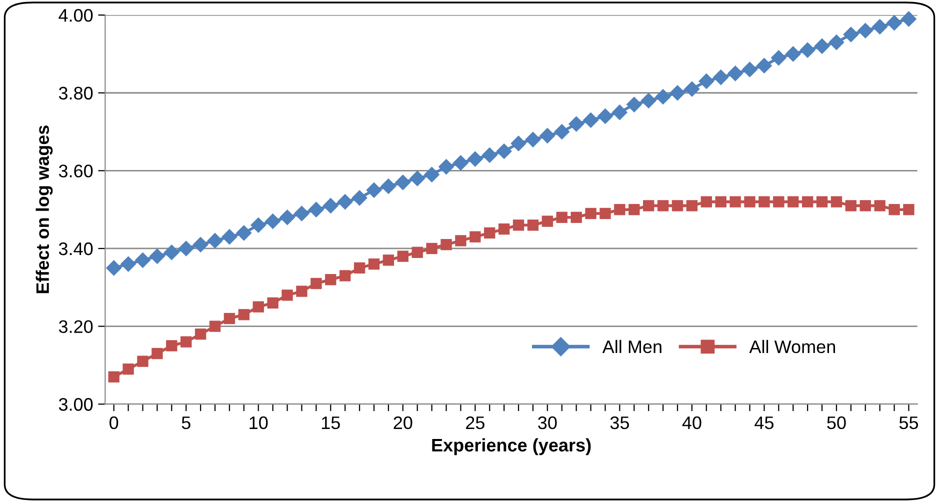 The width and height of the screenshot is (939, 502). I want to click on y-tick-label: 3.20, so click(75, 327).